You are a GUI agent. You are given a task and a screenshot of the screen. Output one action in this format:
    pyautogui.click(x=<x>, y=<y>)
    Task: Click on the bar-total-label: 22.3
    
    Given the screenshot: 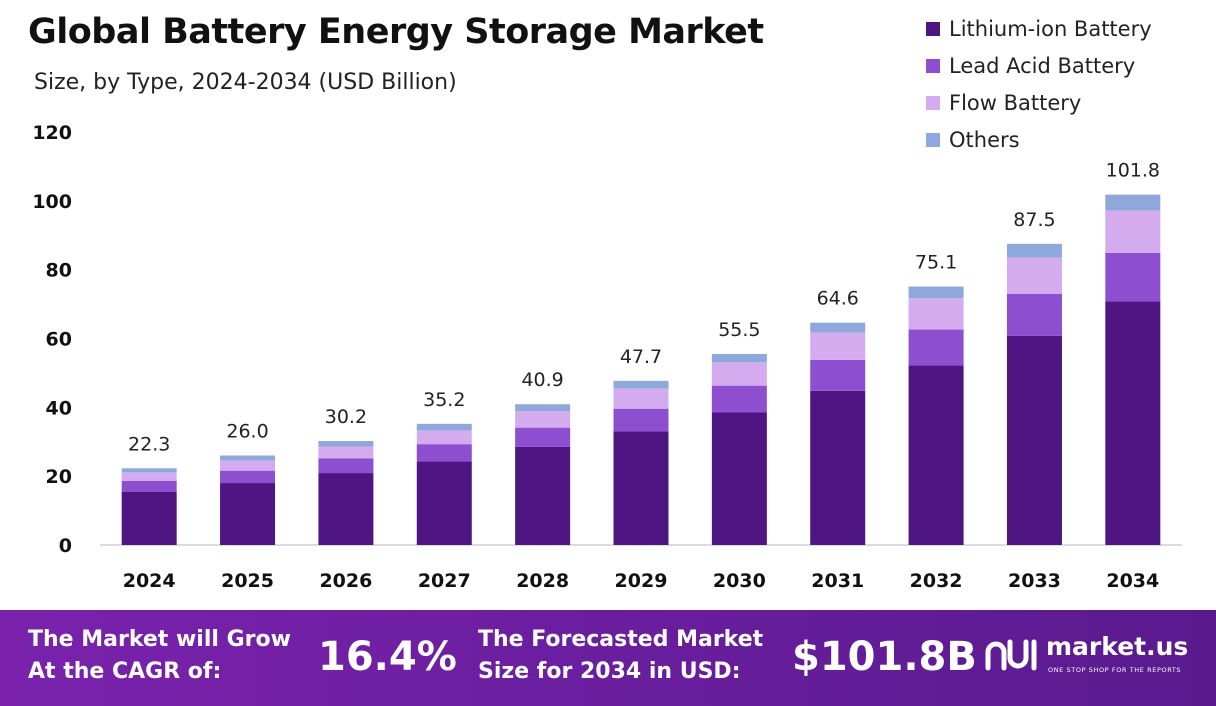 What is the action you would take?
    pyautogui.click(x=149, y=444)
    